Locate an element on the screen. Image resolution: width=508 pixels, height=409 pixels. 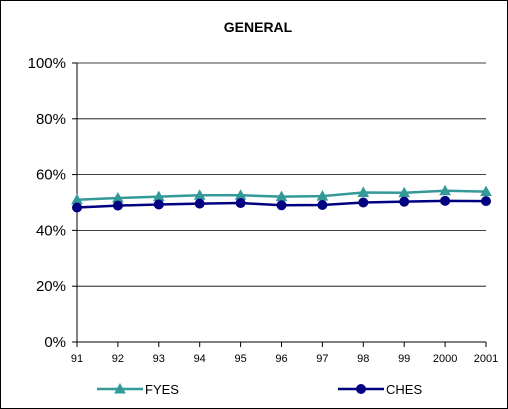
x-tick-label: 98 is located at coordinates (363, 359).